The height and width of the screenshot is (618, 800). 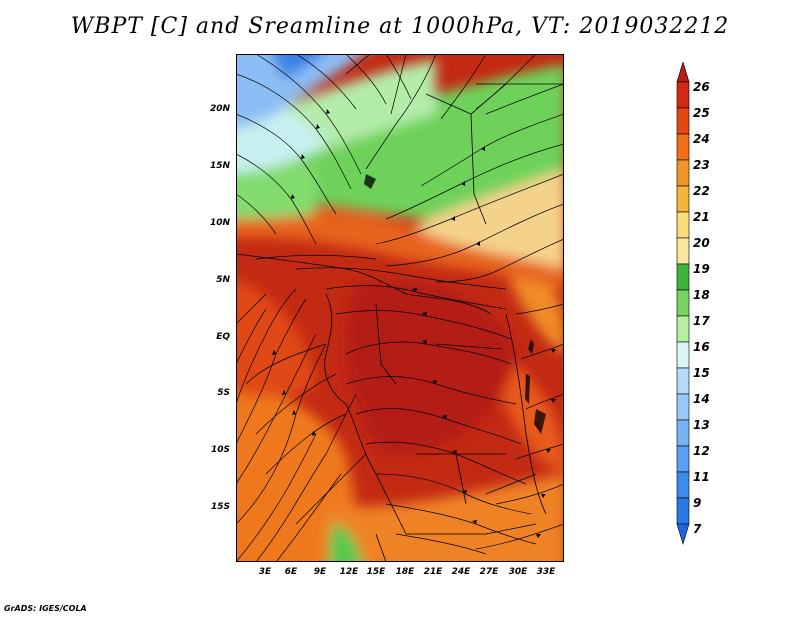 I want to click on field-red-core, so click(x=431, y=367).